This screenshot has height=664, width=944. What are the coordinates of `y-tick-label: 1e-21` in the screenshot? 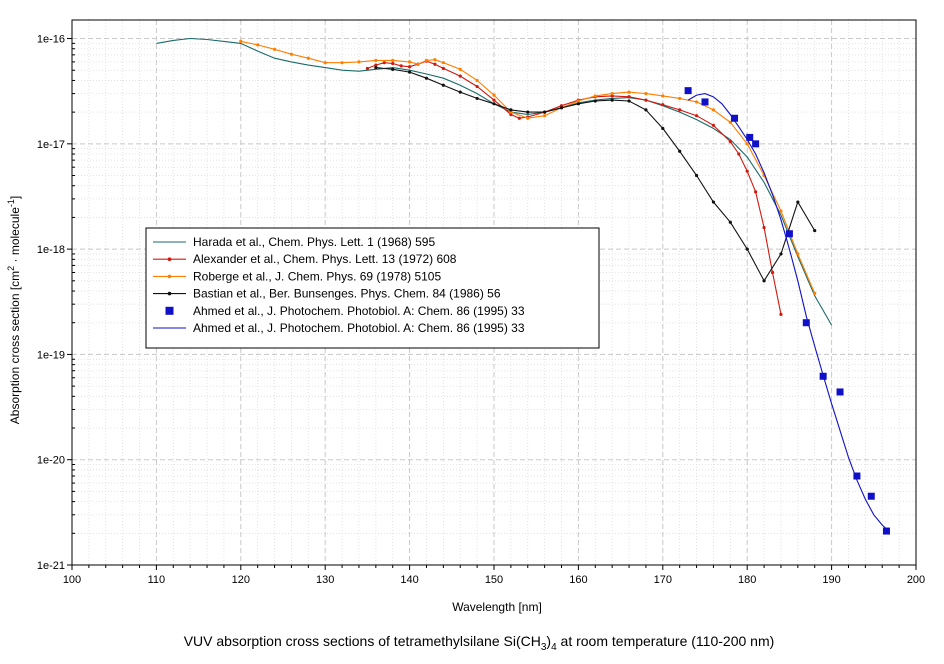 It's located at (51, 566).